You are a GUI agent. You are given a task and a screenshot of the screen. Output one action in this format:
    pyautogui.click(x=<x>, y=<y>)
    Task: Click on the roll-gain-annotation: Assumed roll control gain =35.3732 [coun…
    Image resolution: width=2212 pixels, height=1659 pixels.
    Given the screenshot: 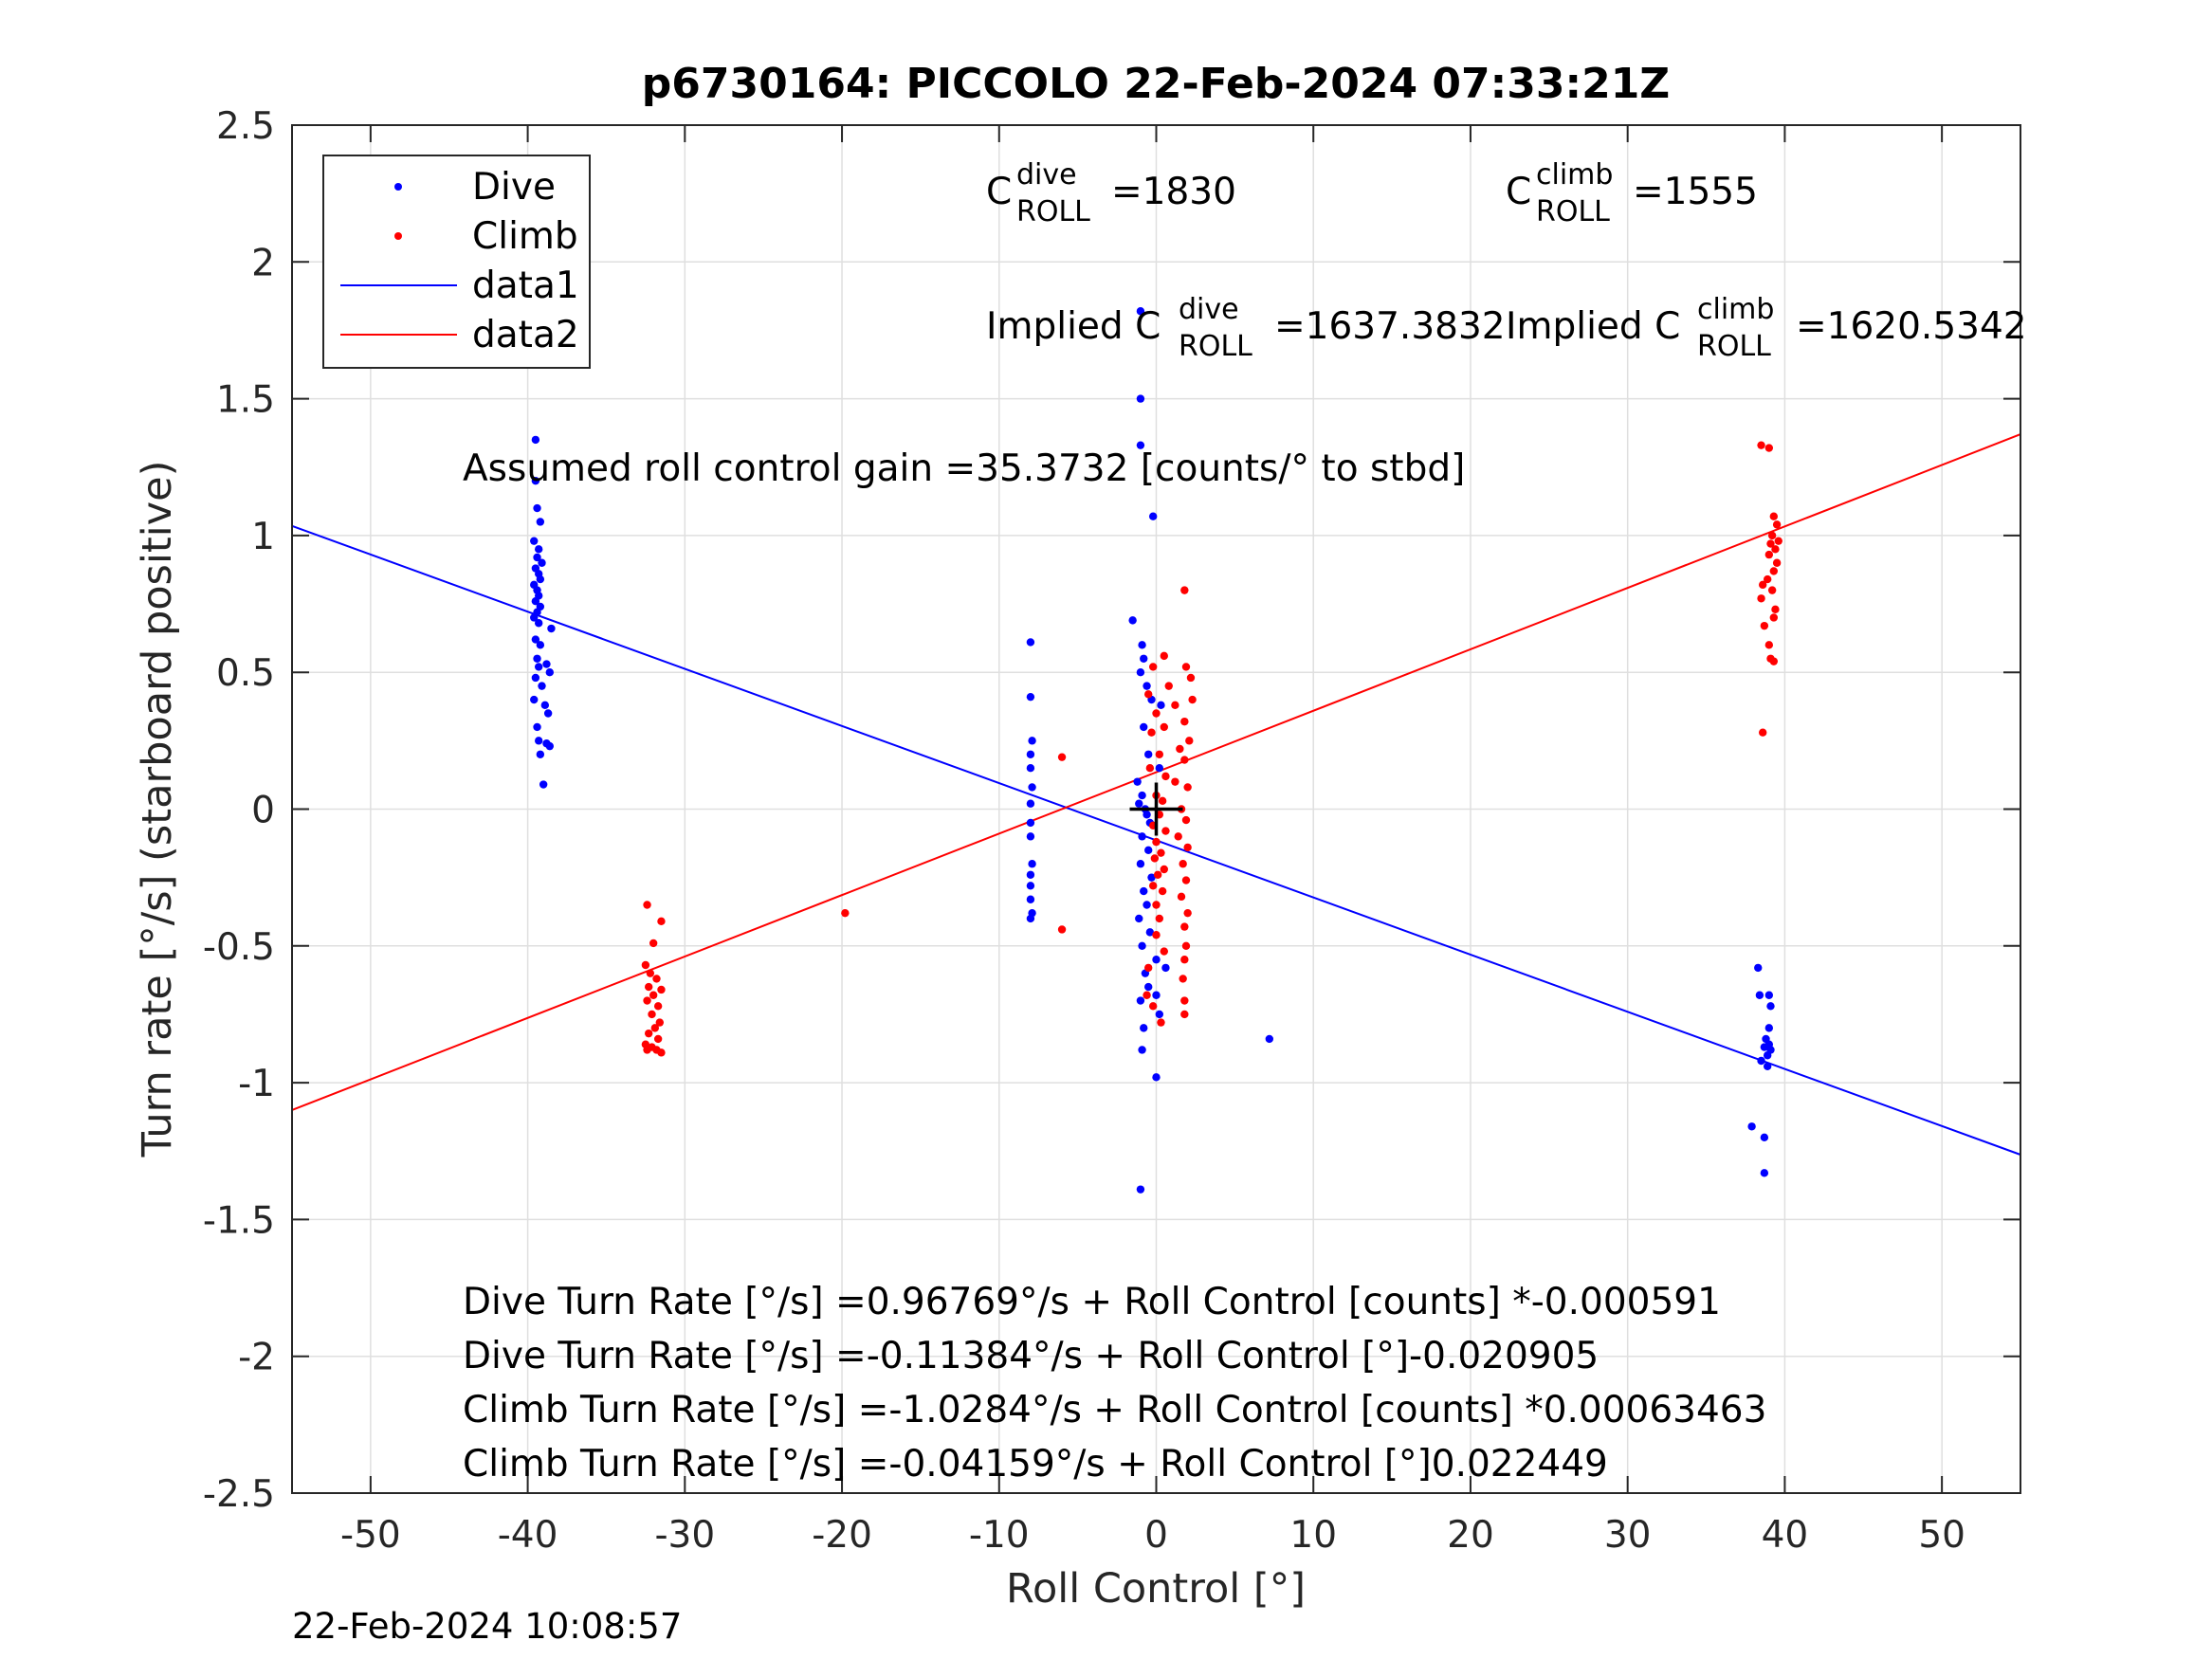 What is the action you would take?
    pyautogui.click(x=964, y=468)
    